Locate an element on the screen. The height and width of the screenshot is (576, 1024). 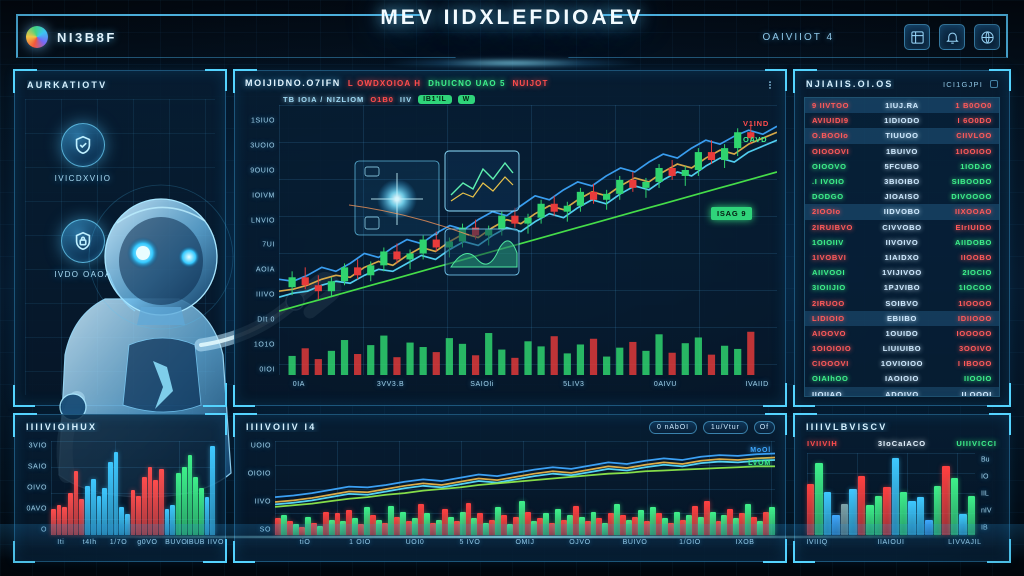
subbar-item-4: W is located at coordinates (466, 99).